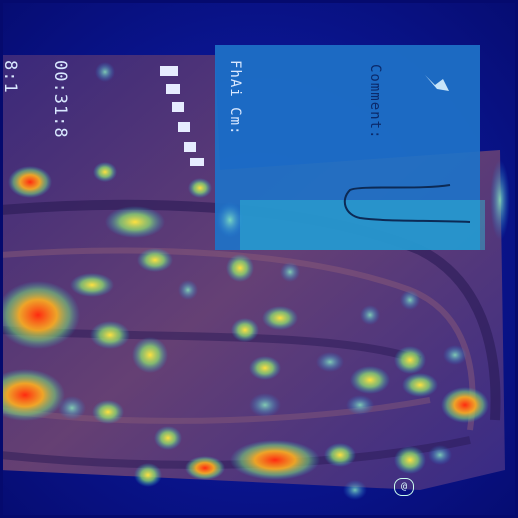 The width and height of the screenshot is (518, 518). What do you see at coordinates (235, 98) in the screenshot?
I see `settings-text: FhAi Cm:` at bounding box center [235, 98].